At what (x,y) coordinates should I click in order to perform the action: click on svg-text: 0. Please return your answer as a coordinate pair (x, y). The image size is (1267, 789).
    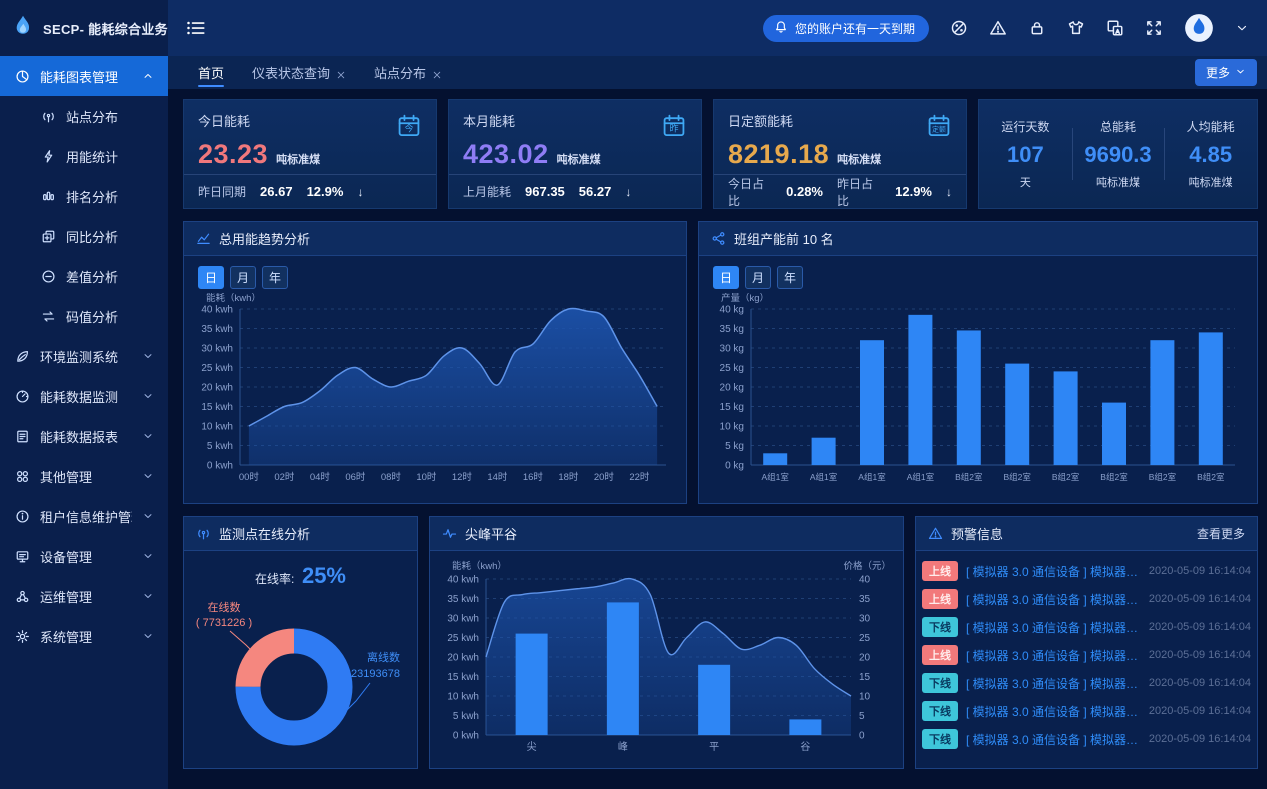
    Looking at the image, I should click on (862, 736).